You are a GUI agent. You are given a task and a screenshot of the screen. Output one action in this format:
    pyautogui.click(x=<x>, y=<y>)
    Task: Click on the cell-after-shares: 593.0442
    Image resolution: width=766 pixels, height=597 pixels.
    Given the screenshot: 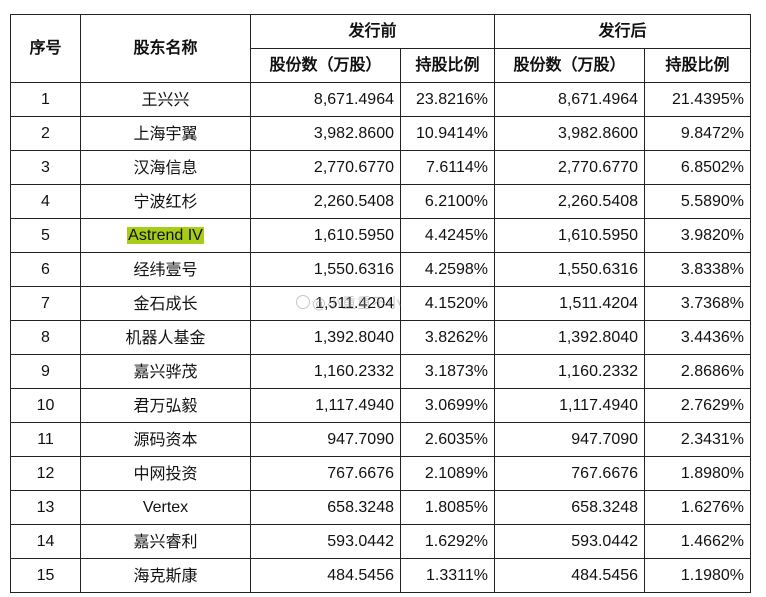 What is the action you would take?
    pyautogui.click(x=570, y=541)
    